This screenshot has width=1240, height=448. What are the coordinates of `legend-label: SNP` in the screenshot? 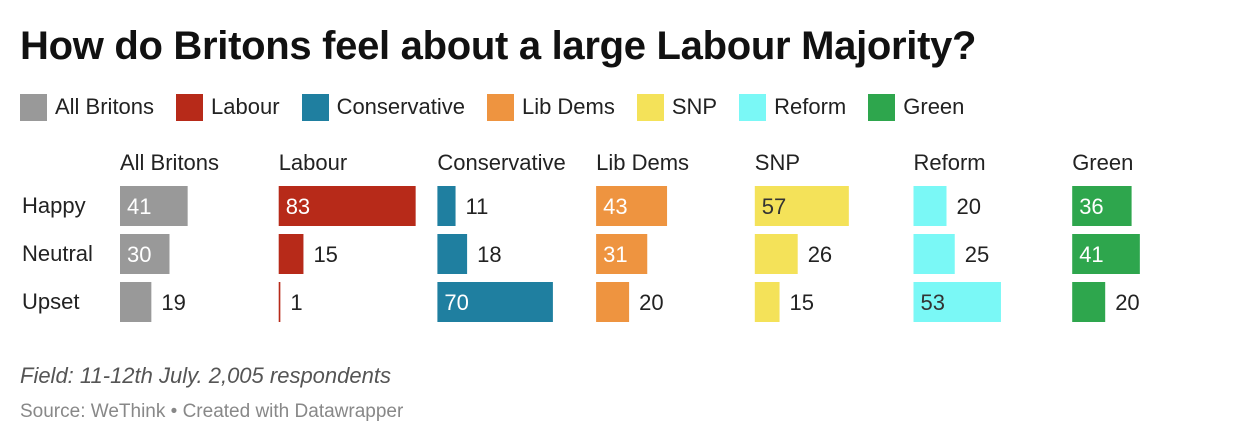 It's located at (694, 106).